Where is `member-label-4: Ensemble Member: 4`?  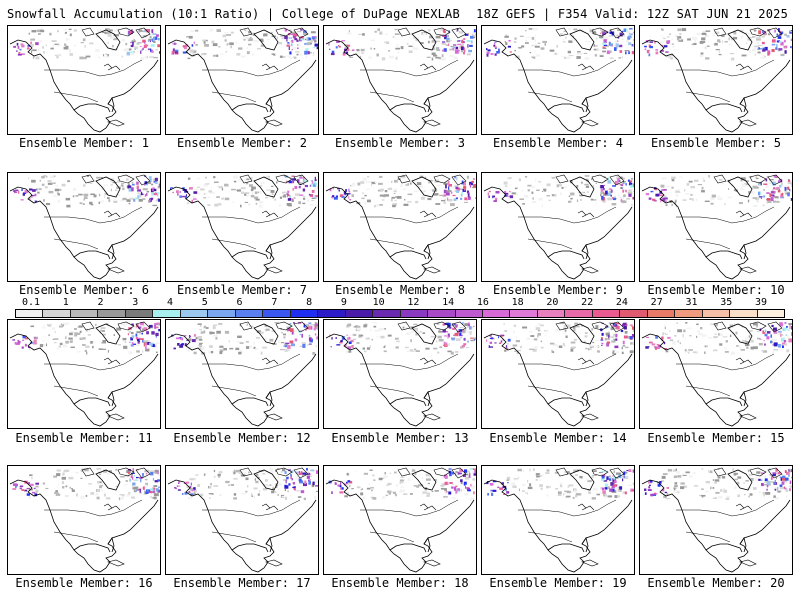
member-label-4: Ensemble Member: 4 is located at coordinates (558, 143).